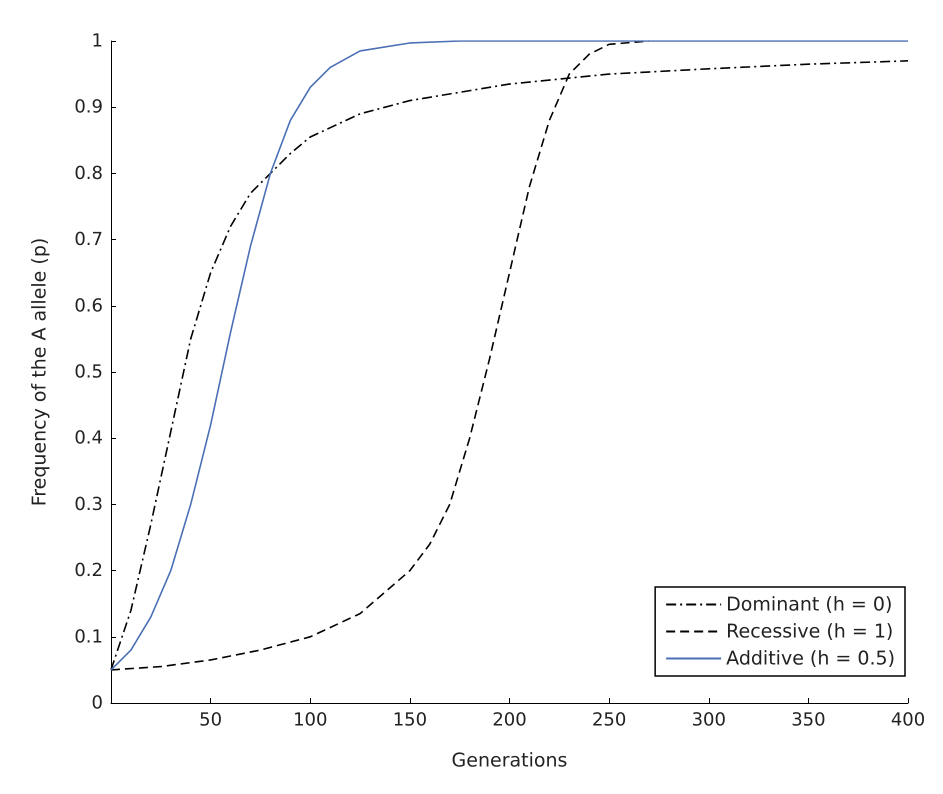 This screenshot has height=794, width=943. Describe the element at coordinates (310, 720) in the screenshot. I see `x-tick-label: 100` at that location.